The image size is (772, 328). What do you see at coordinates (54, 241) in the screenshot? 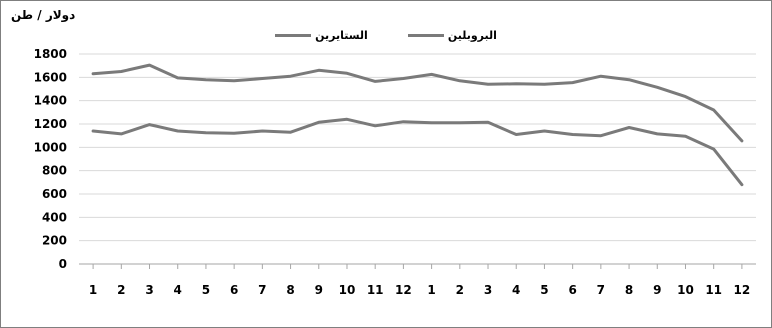
I see `y-tick-label: 200` at bounding box center [54, 241].